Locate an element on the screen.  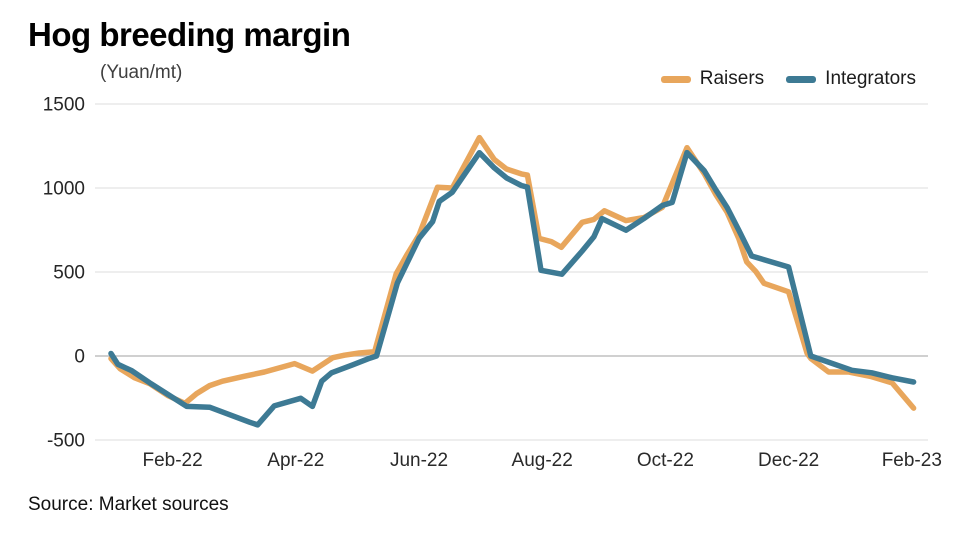
x-tick-label: Dec-22 is located at coordinates (788, 460).